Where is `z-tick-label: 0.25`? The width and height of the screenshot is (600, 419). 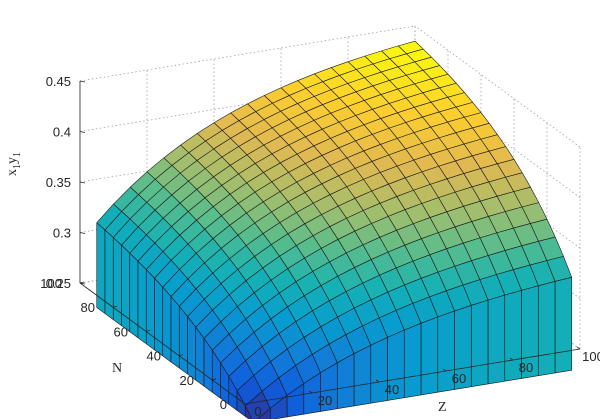
z-tick-label: 0.25 is located at coordinates (58, 283).